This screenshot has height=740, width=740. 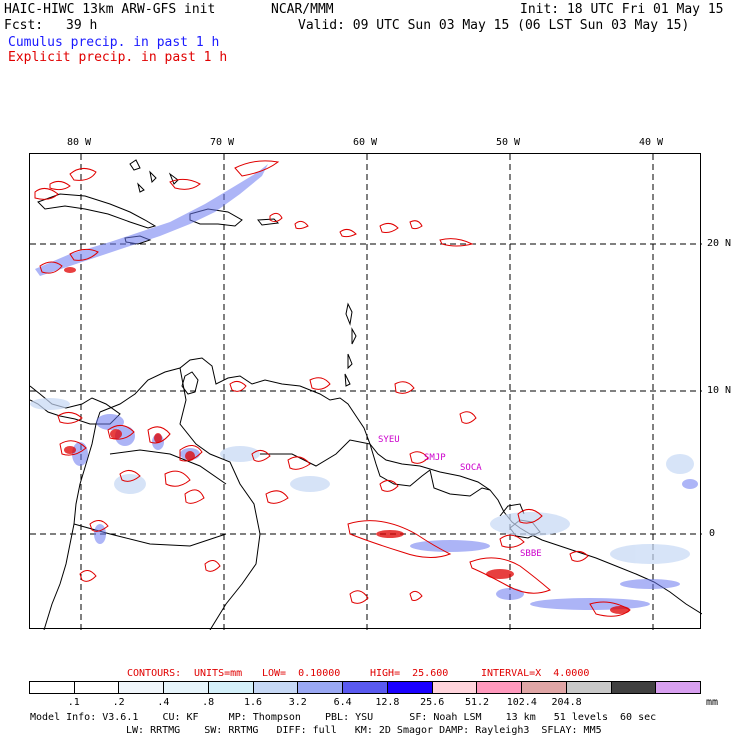 I want to click on contours-interval: INTERVAL=X 4.0000, so click(x=535, y=673).